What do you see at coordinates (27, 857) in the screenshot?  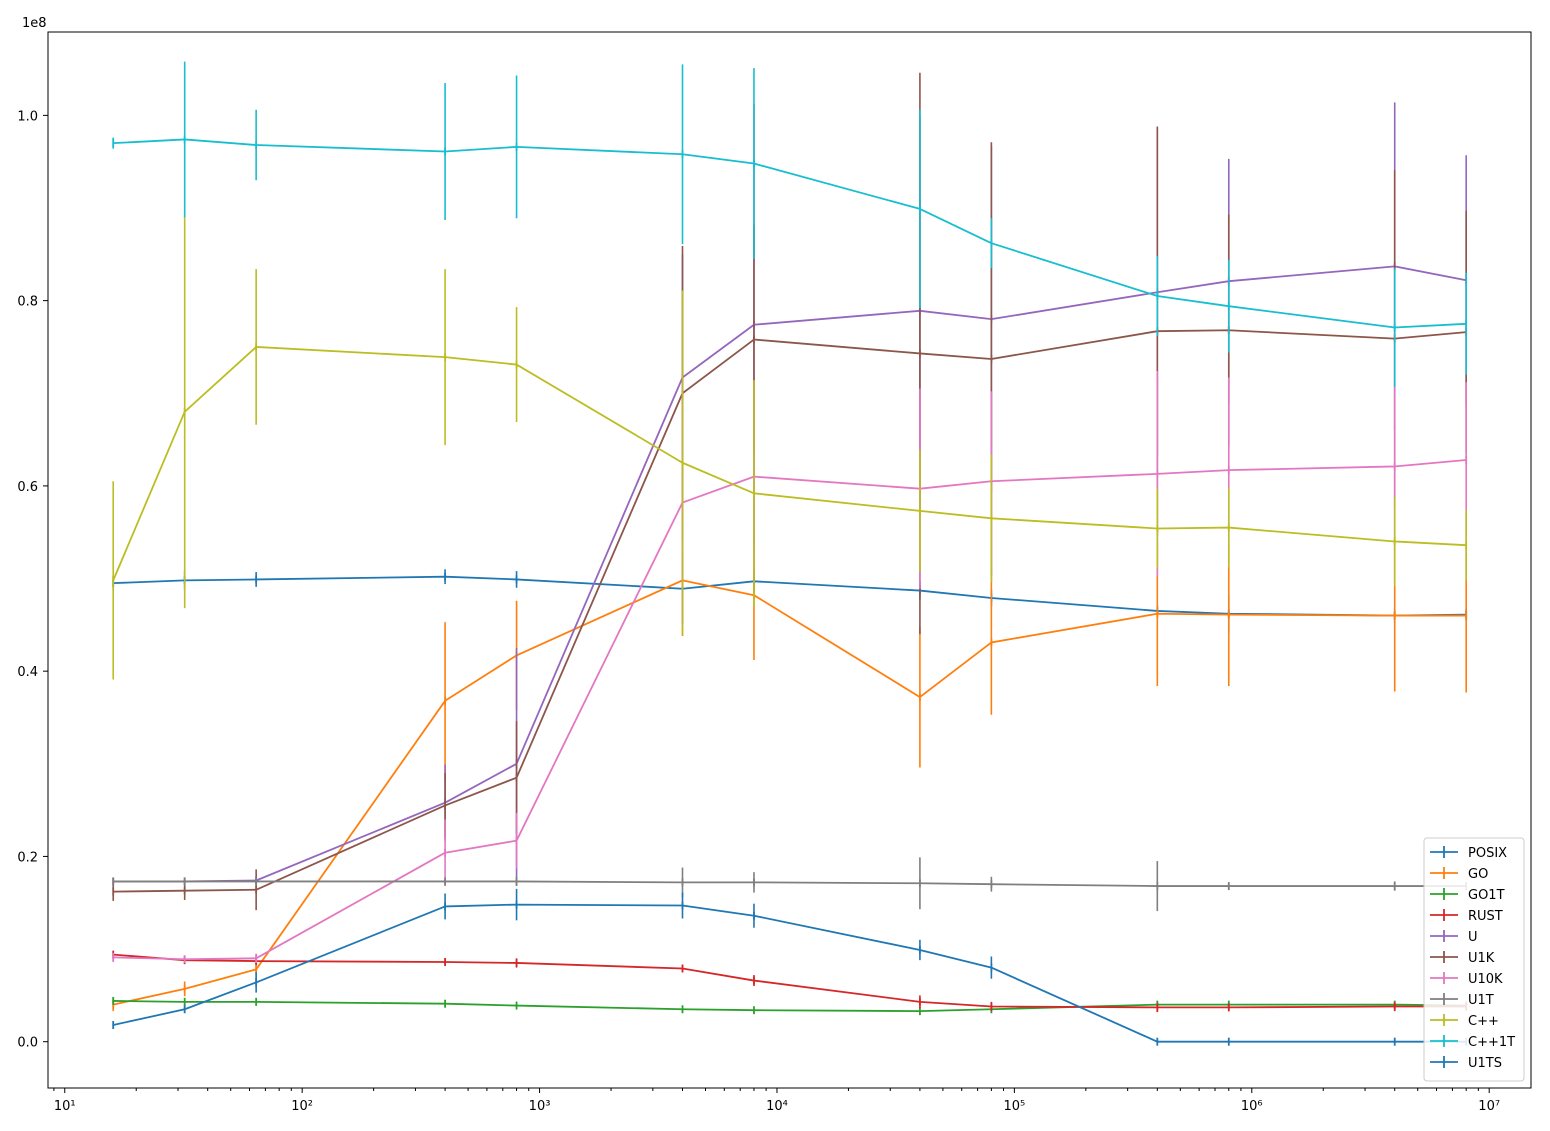 I see `y-tick-label: 0.2` at bounding box center [27, 857].